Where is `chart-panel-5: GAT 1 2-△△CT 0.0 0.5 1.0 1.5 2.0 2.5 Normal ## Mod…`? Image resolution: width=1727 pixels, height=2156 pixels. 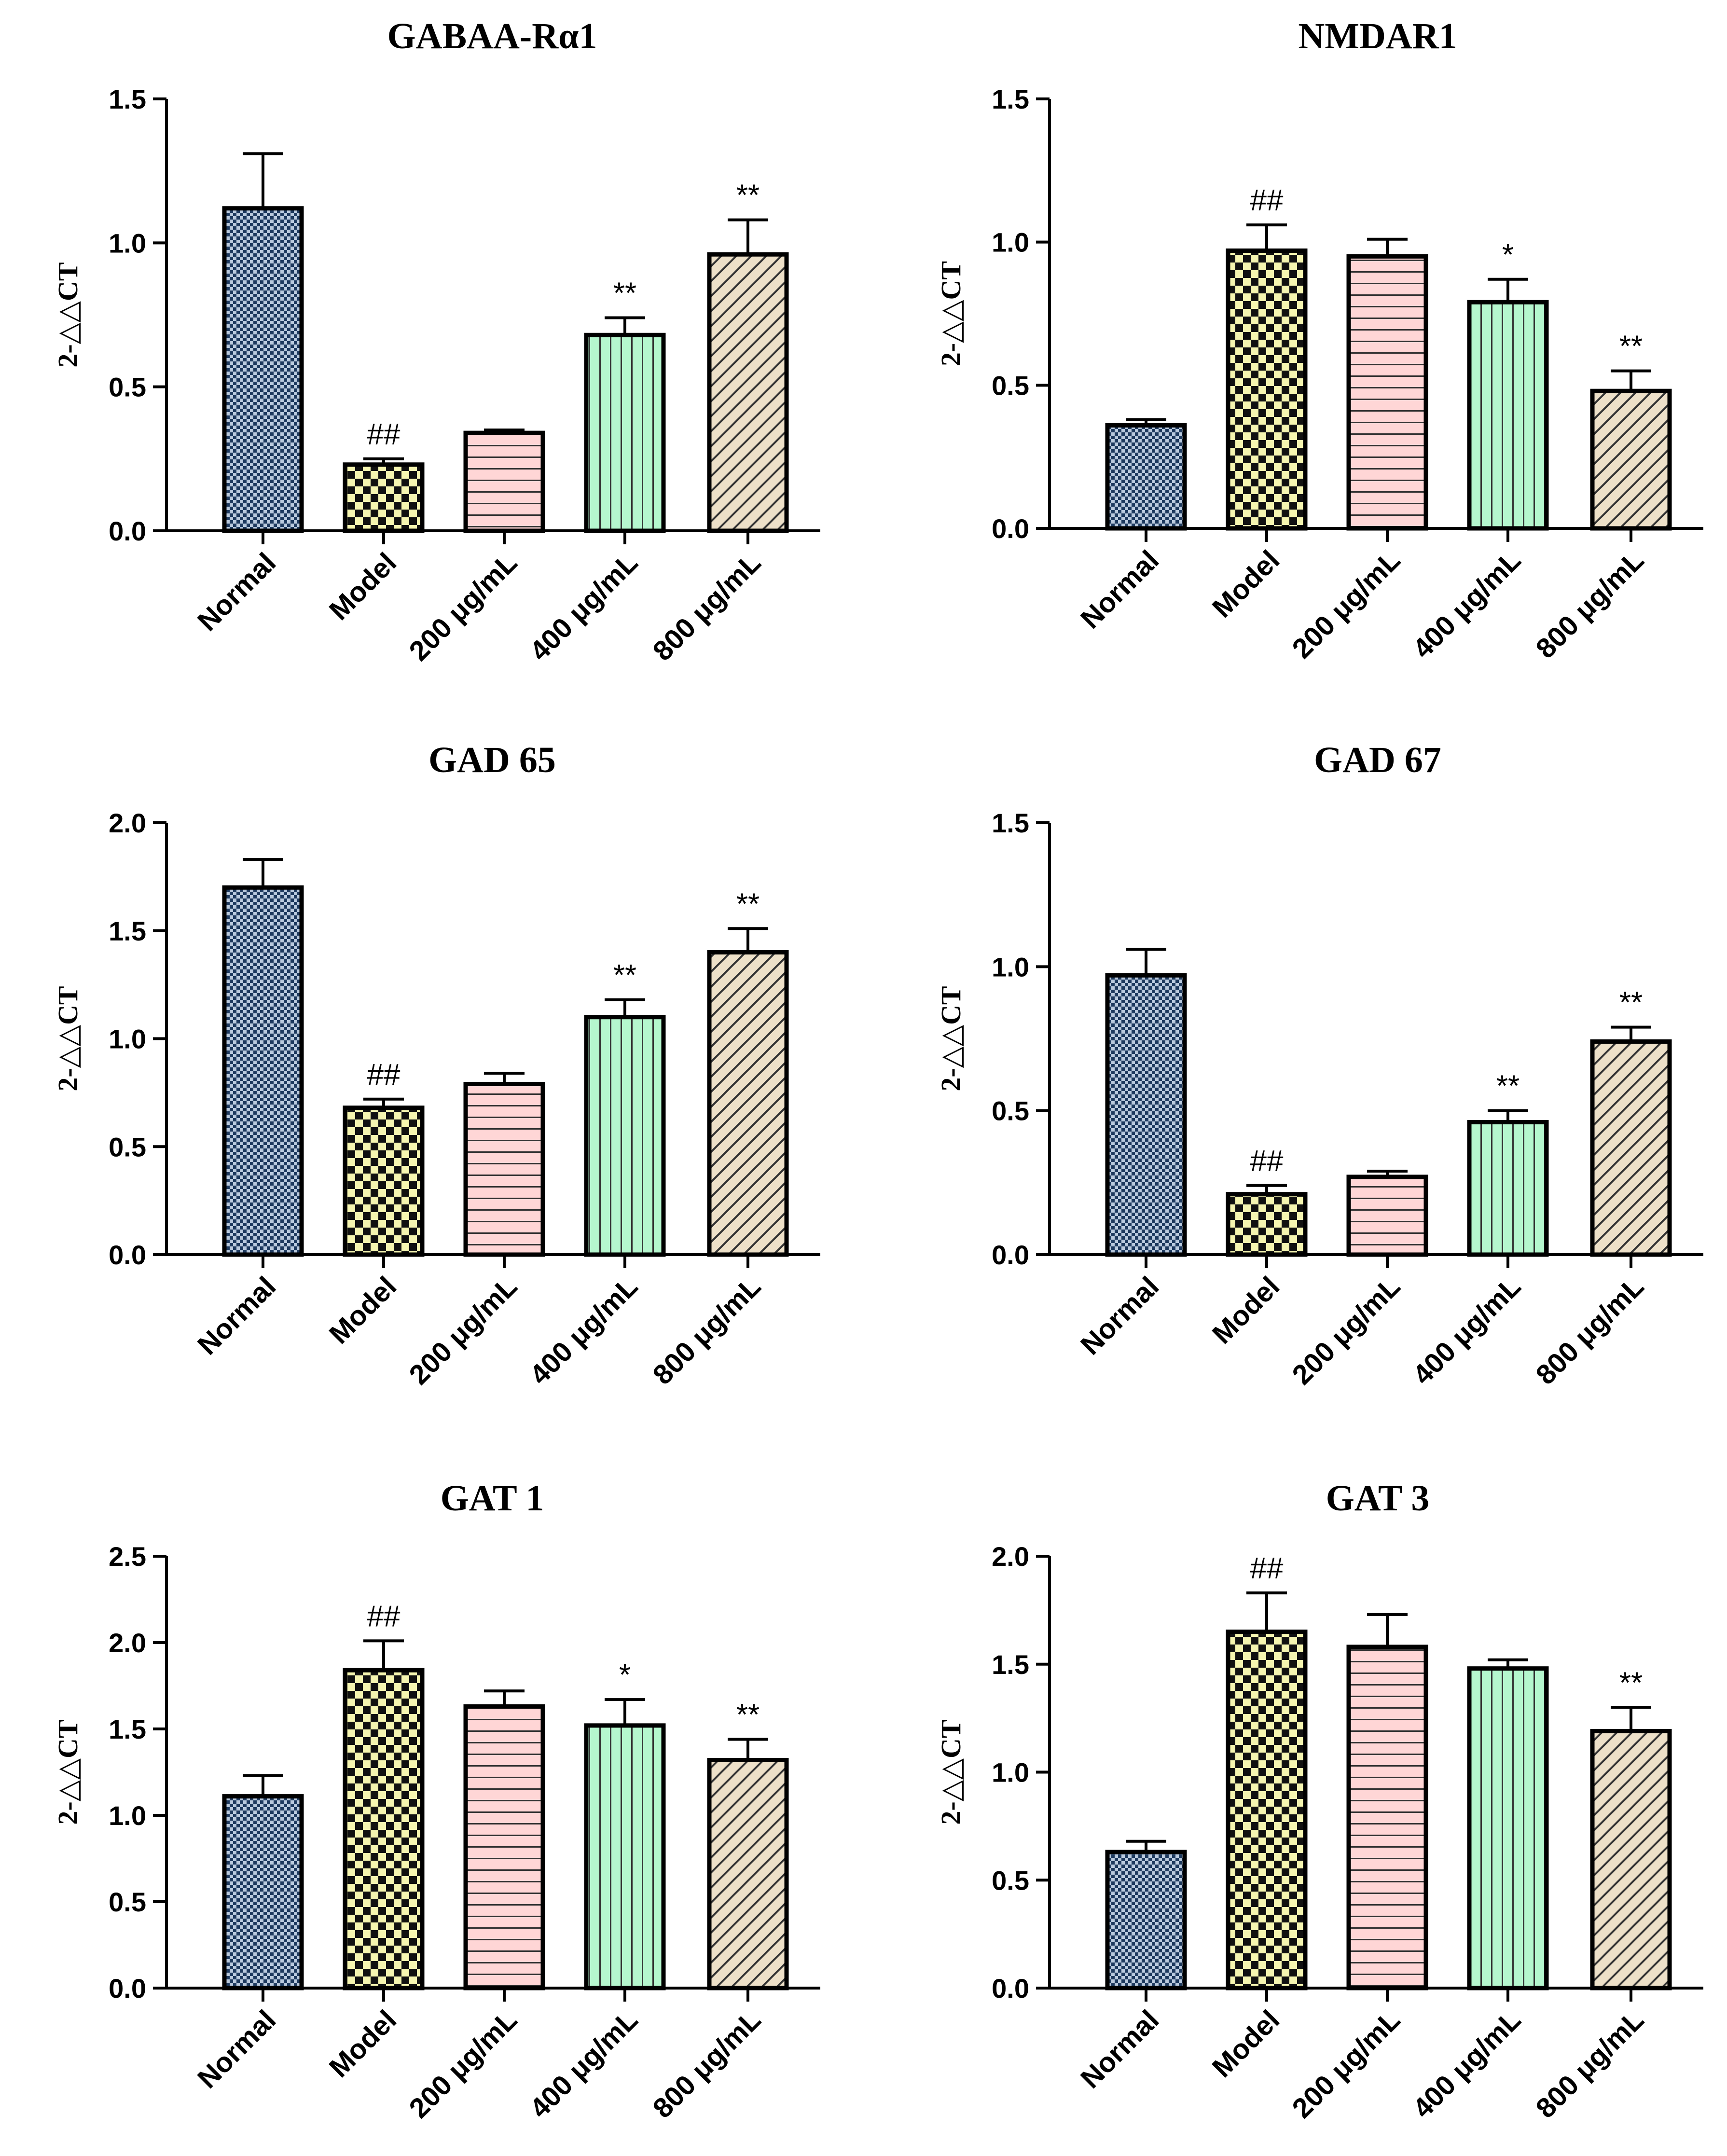 chart-panel-5: GAT 1 2-△△CT 0.0 0.5 1.0 1.5 2.0 2.5 Normal ## Mod… is located at coordinates (436, 1801).